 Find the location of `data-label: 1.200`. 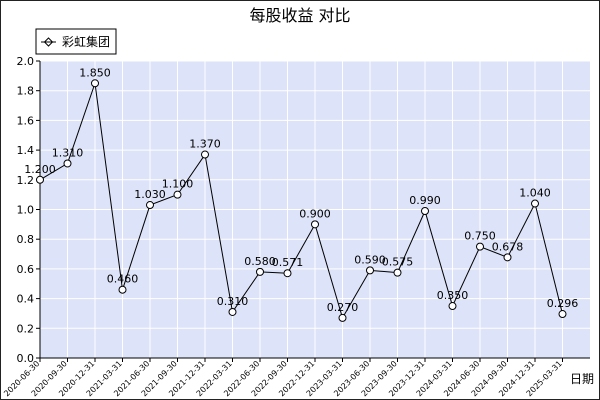

data-label: 1.200 is located at coordinates (40, 169).